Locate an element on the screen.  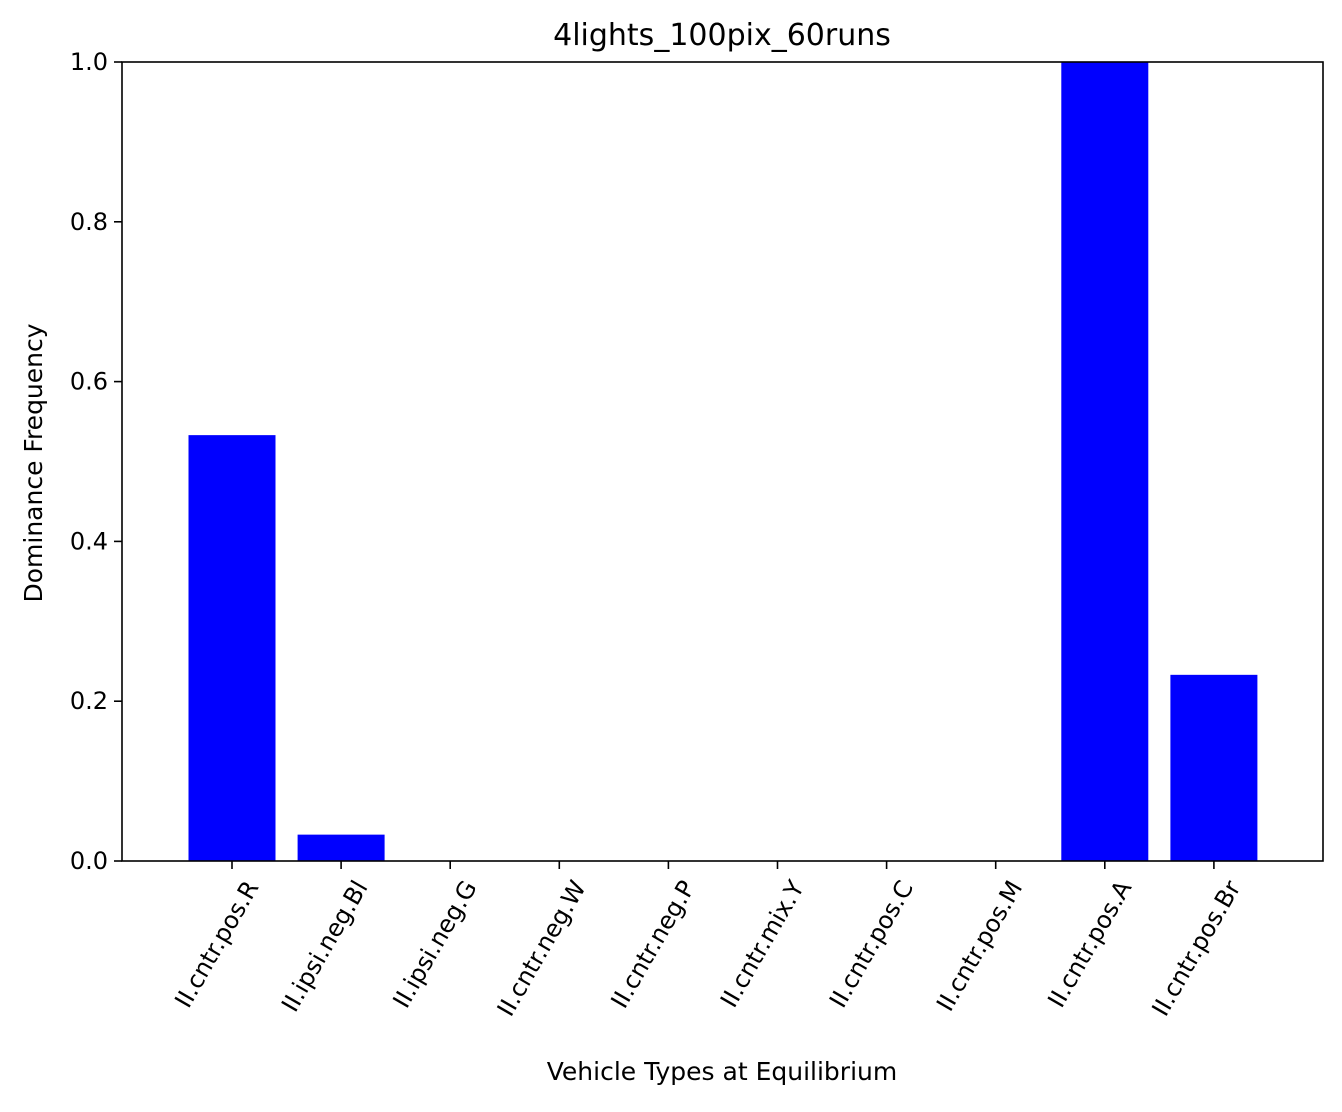
y-tick-label: 1.0 is located at coordinates (89, 62).